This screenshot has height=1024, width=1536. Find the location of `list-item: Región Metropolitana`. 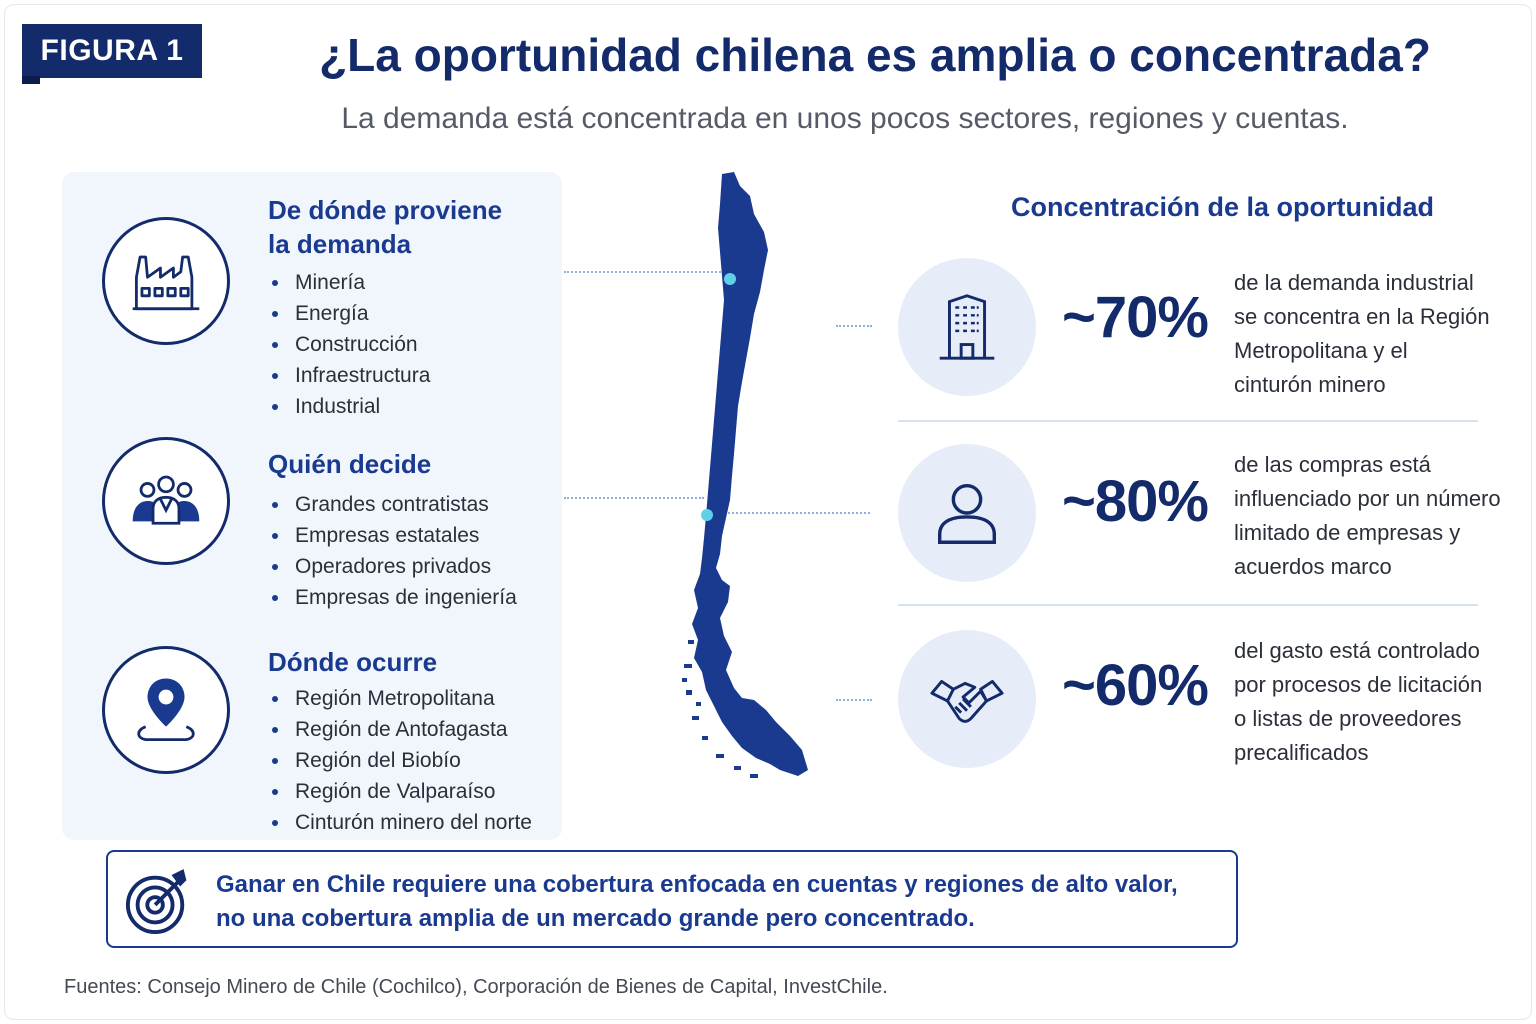

list-item: Región Metropolitana is located at coordinates (401, 698).